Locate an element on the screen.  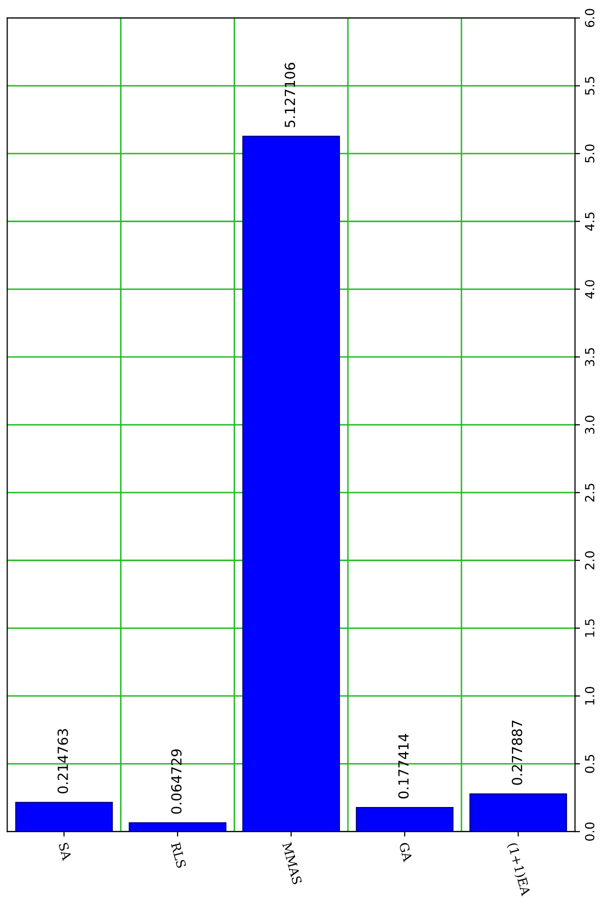
y-tick-label: 5.0 is located at coordinates (589, 153).